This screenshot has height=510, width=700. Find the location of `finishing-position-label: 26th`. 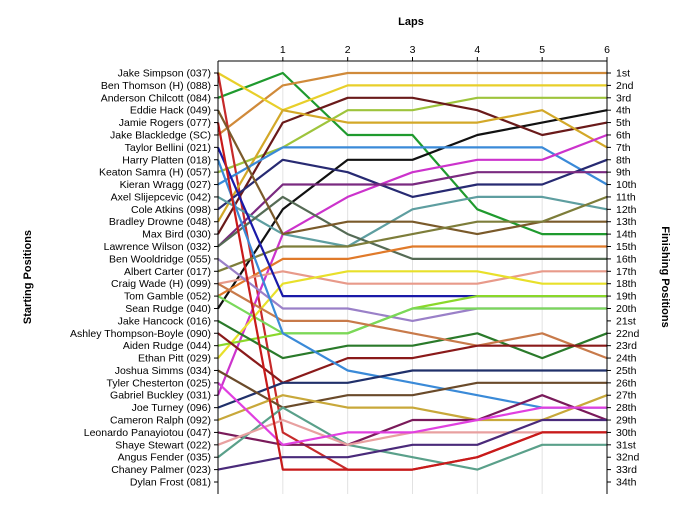

finishing-position-label: 26th is located at coordinates (626, 383).